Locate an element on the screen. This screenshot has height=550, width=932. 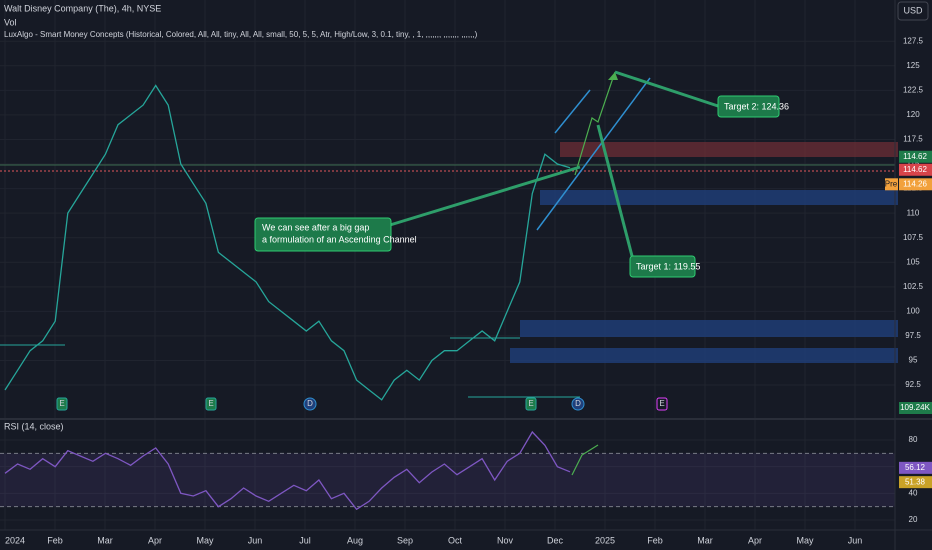
rsi-band is located at coordinates (447, 480).